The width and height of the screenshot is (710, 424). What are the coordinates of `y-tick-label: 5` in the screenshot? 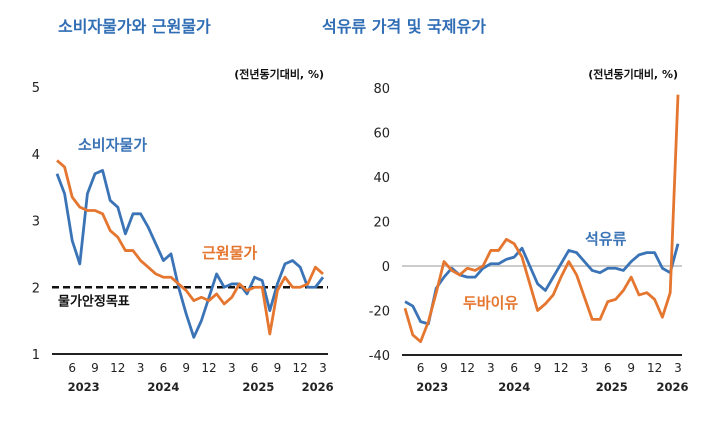 It's located at (36, 88).